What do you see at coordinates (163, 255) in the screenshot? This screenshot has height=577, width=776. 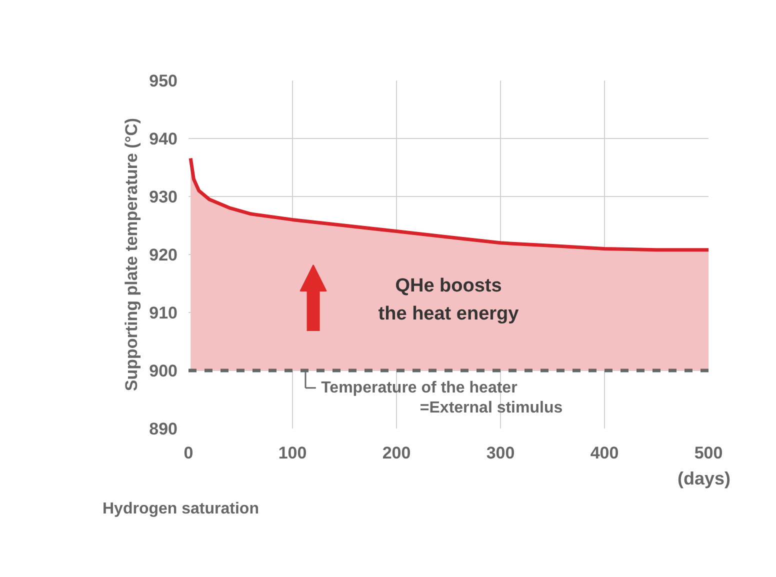 I see `y-tick-label: 920` at bounding box center [163, 255].